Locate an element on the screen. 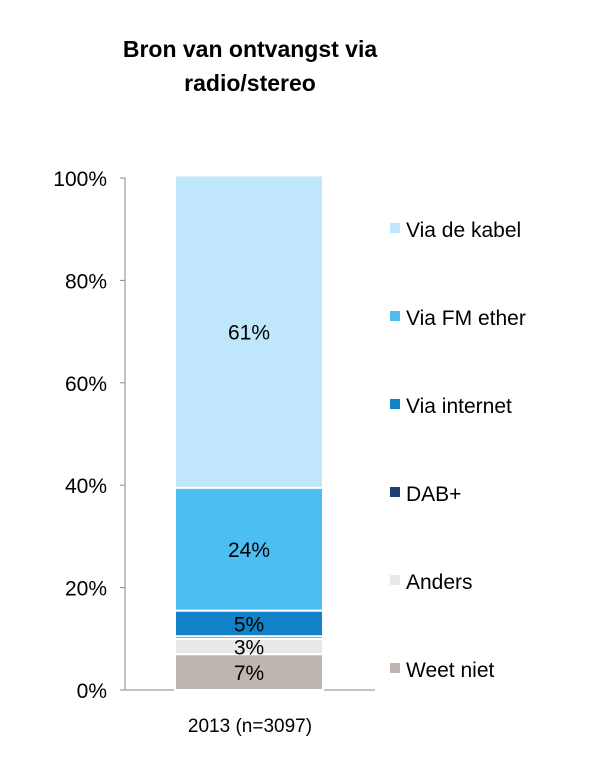 Image resolution: width=612 pixels, height=768 pixels. y-tick-label: 40% is located at coordinates (86, 486).